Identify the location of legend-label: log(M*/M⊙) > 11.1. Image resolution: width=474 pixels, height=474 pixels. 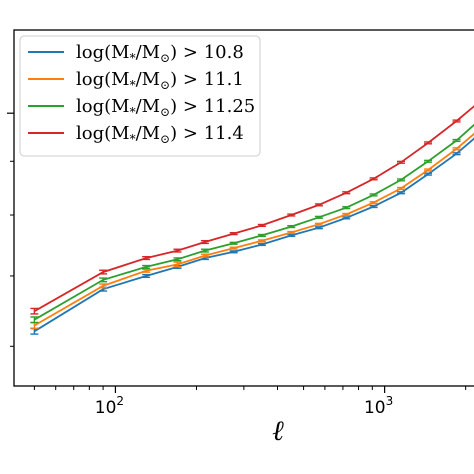
(160, 80).